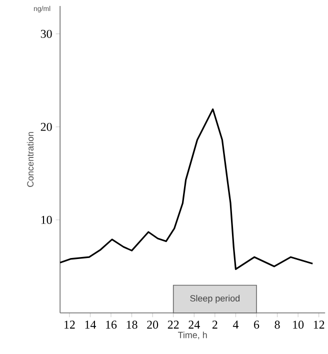 This screenshot has width=328, height=354. I want to click on x-tick-label: 2, so click(215, 324).